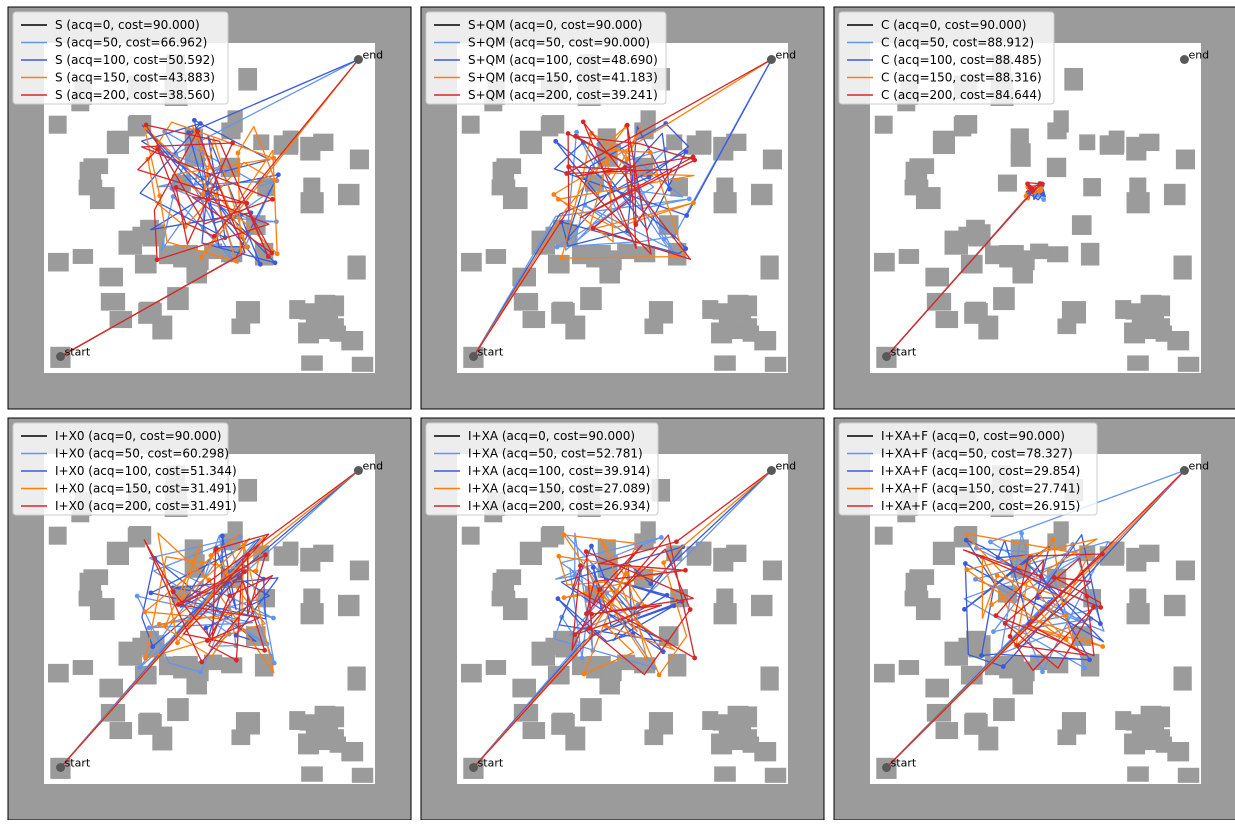 The height and width of the screenshot is (824, 1235). Describe the element at coordinates (563, 60) in the screenshot. I see `legend-entry: S+QM (acq=100, cost=48.690)` at that location.